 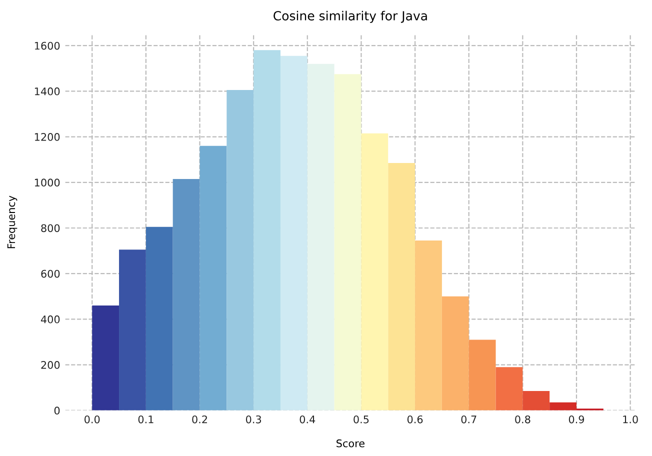 What do you see at coordinates (50, 228) in the screenshot?
I see `y-tick-label: 800` at bounding box center [50, 228].